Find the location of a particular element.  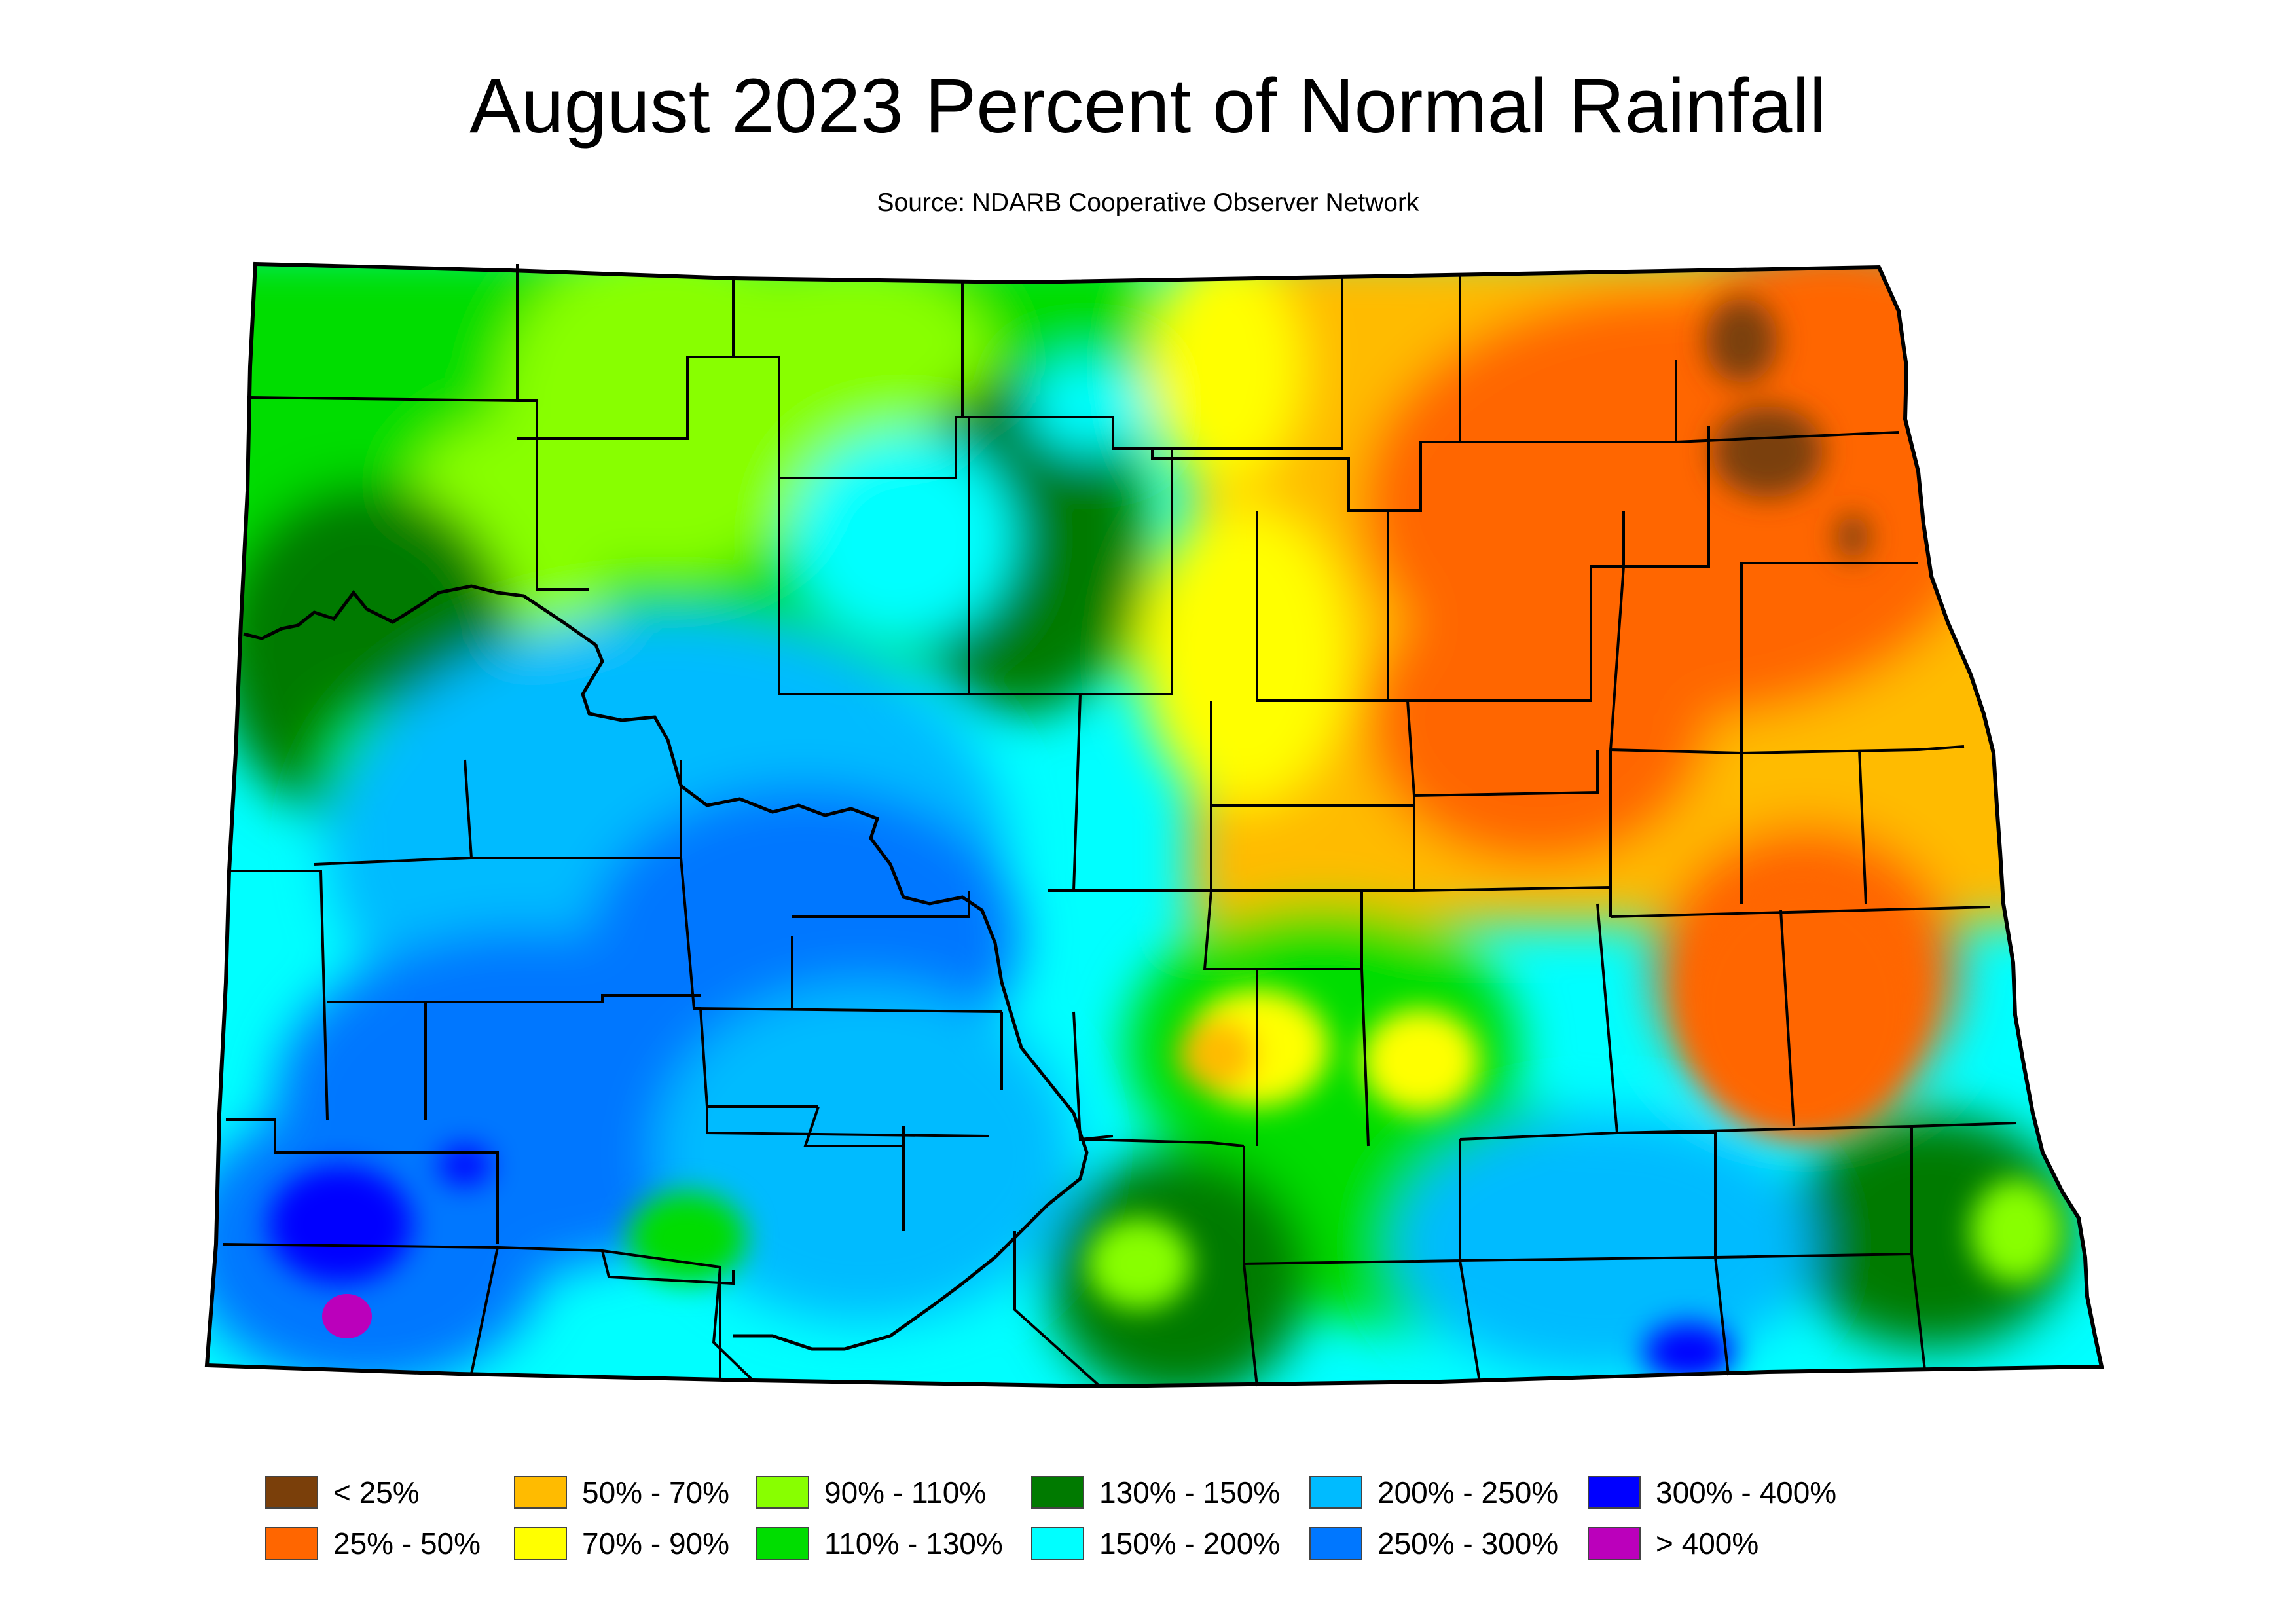

legend-label: 50% - 70% is located at coordinates (656, 1492).